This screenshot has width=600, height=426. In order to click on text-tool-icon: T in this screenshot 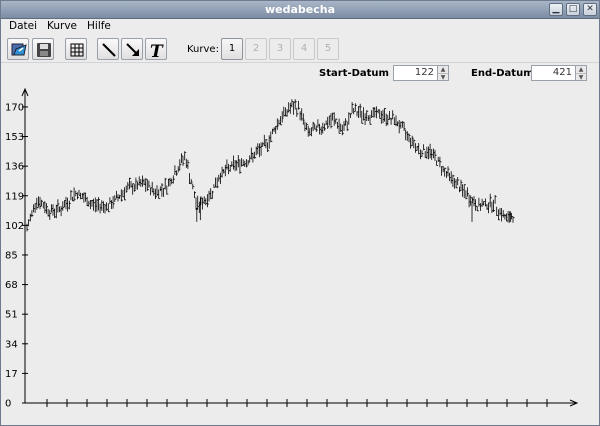, I will do `click(157, 50)`.